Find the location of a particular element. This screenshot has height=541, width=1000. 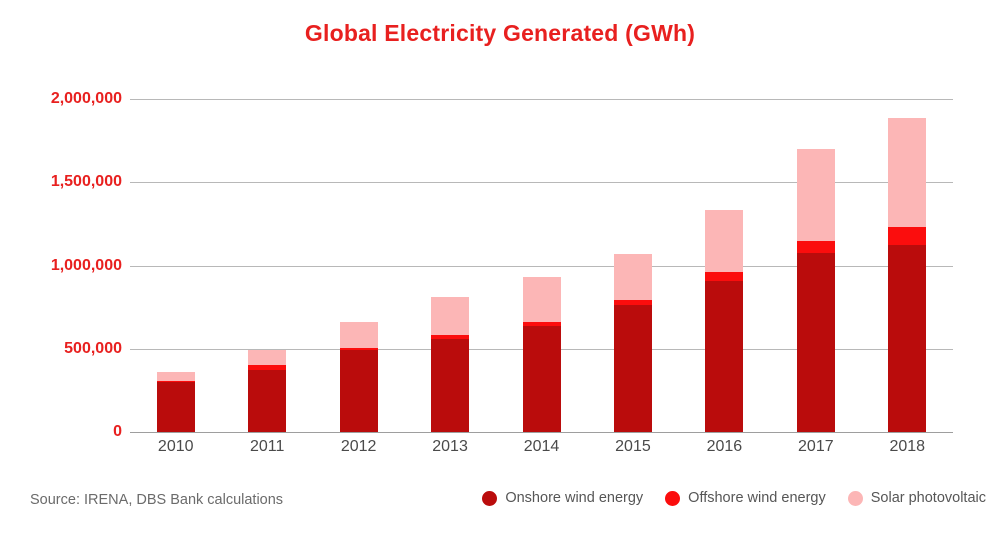

y-axis: 0 500,000 1,000,000 1,500,000 2,000,000 is located at coordinates (61, 270).